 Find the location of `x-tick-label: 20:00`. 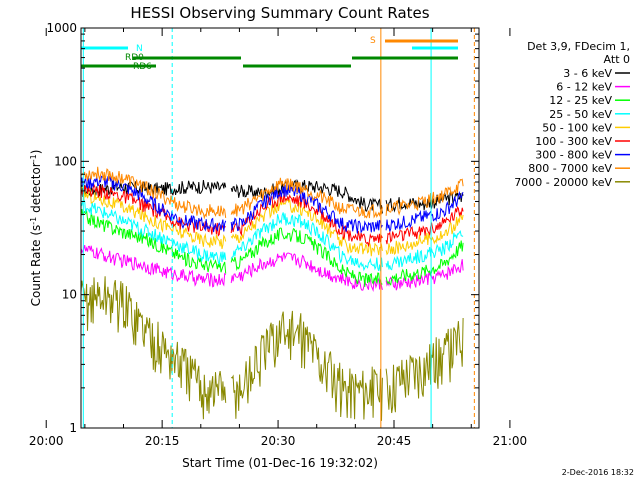

x-tick-label: 20:00 is located at coordinates (46, 441).